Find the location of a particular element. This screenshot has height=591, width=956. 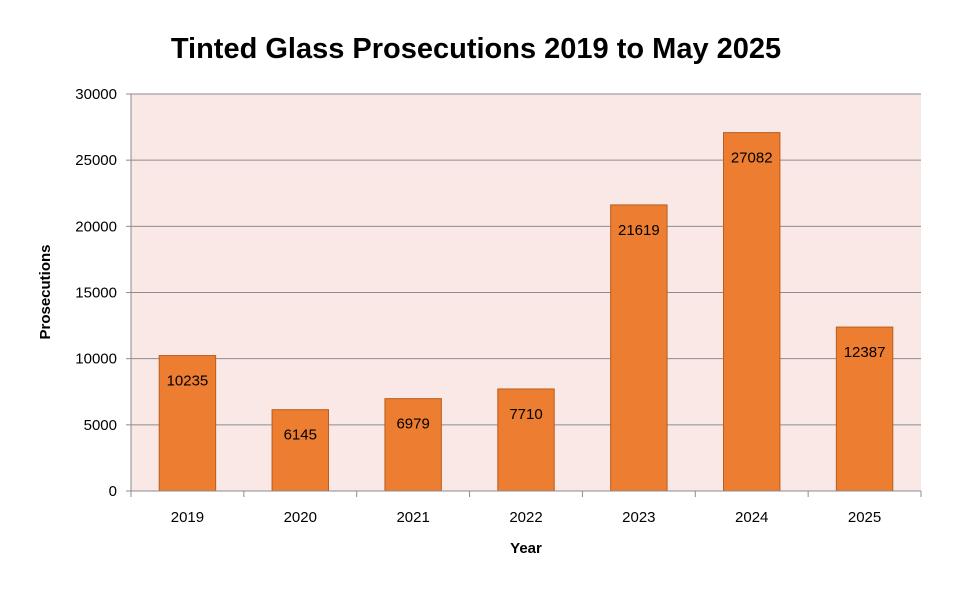

y-tick-label: 15000 is located at coordinates (96, 293).